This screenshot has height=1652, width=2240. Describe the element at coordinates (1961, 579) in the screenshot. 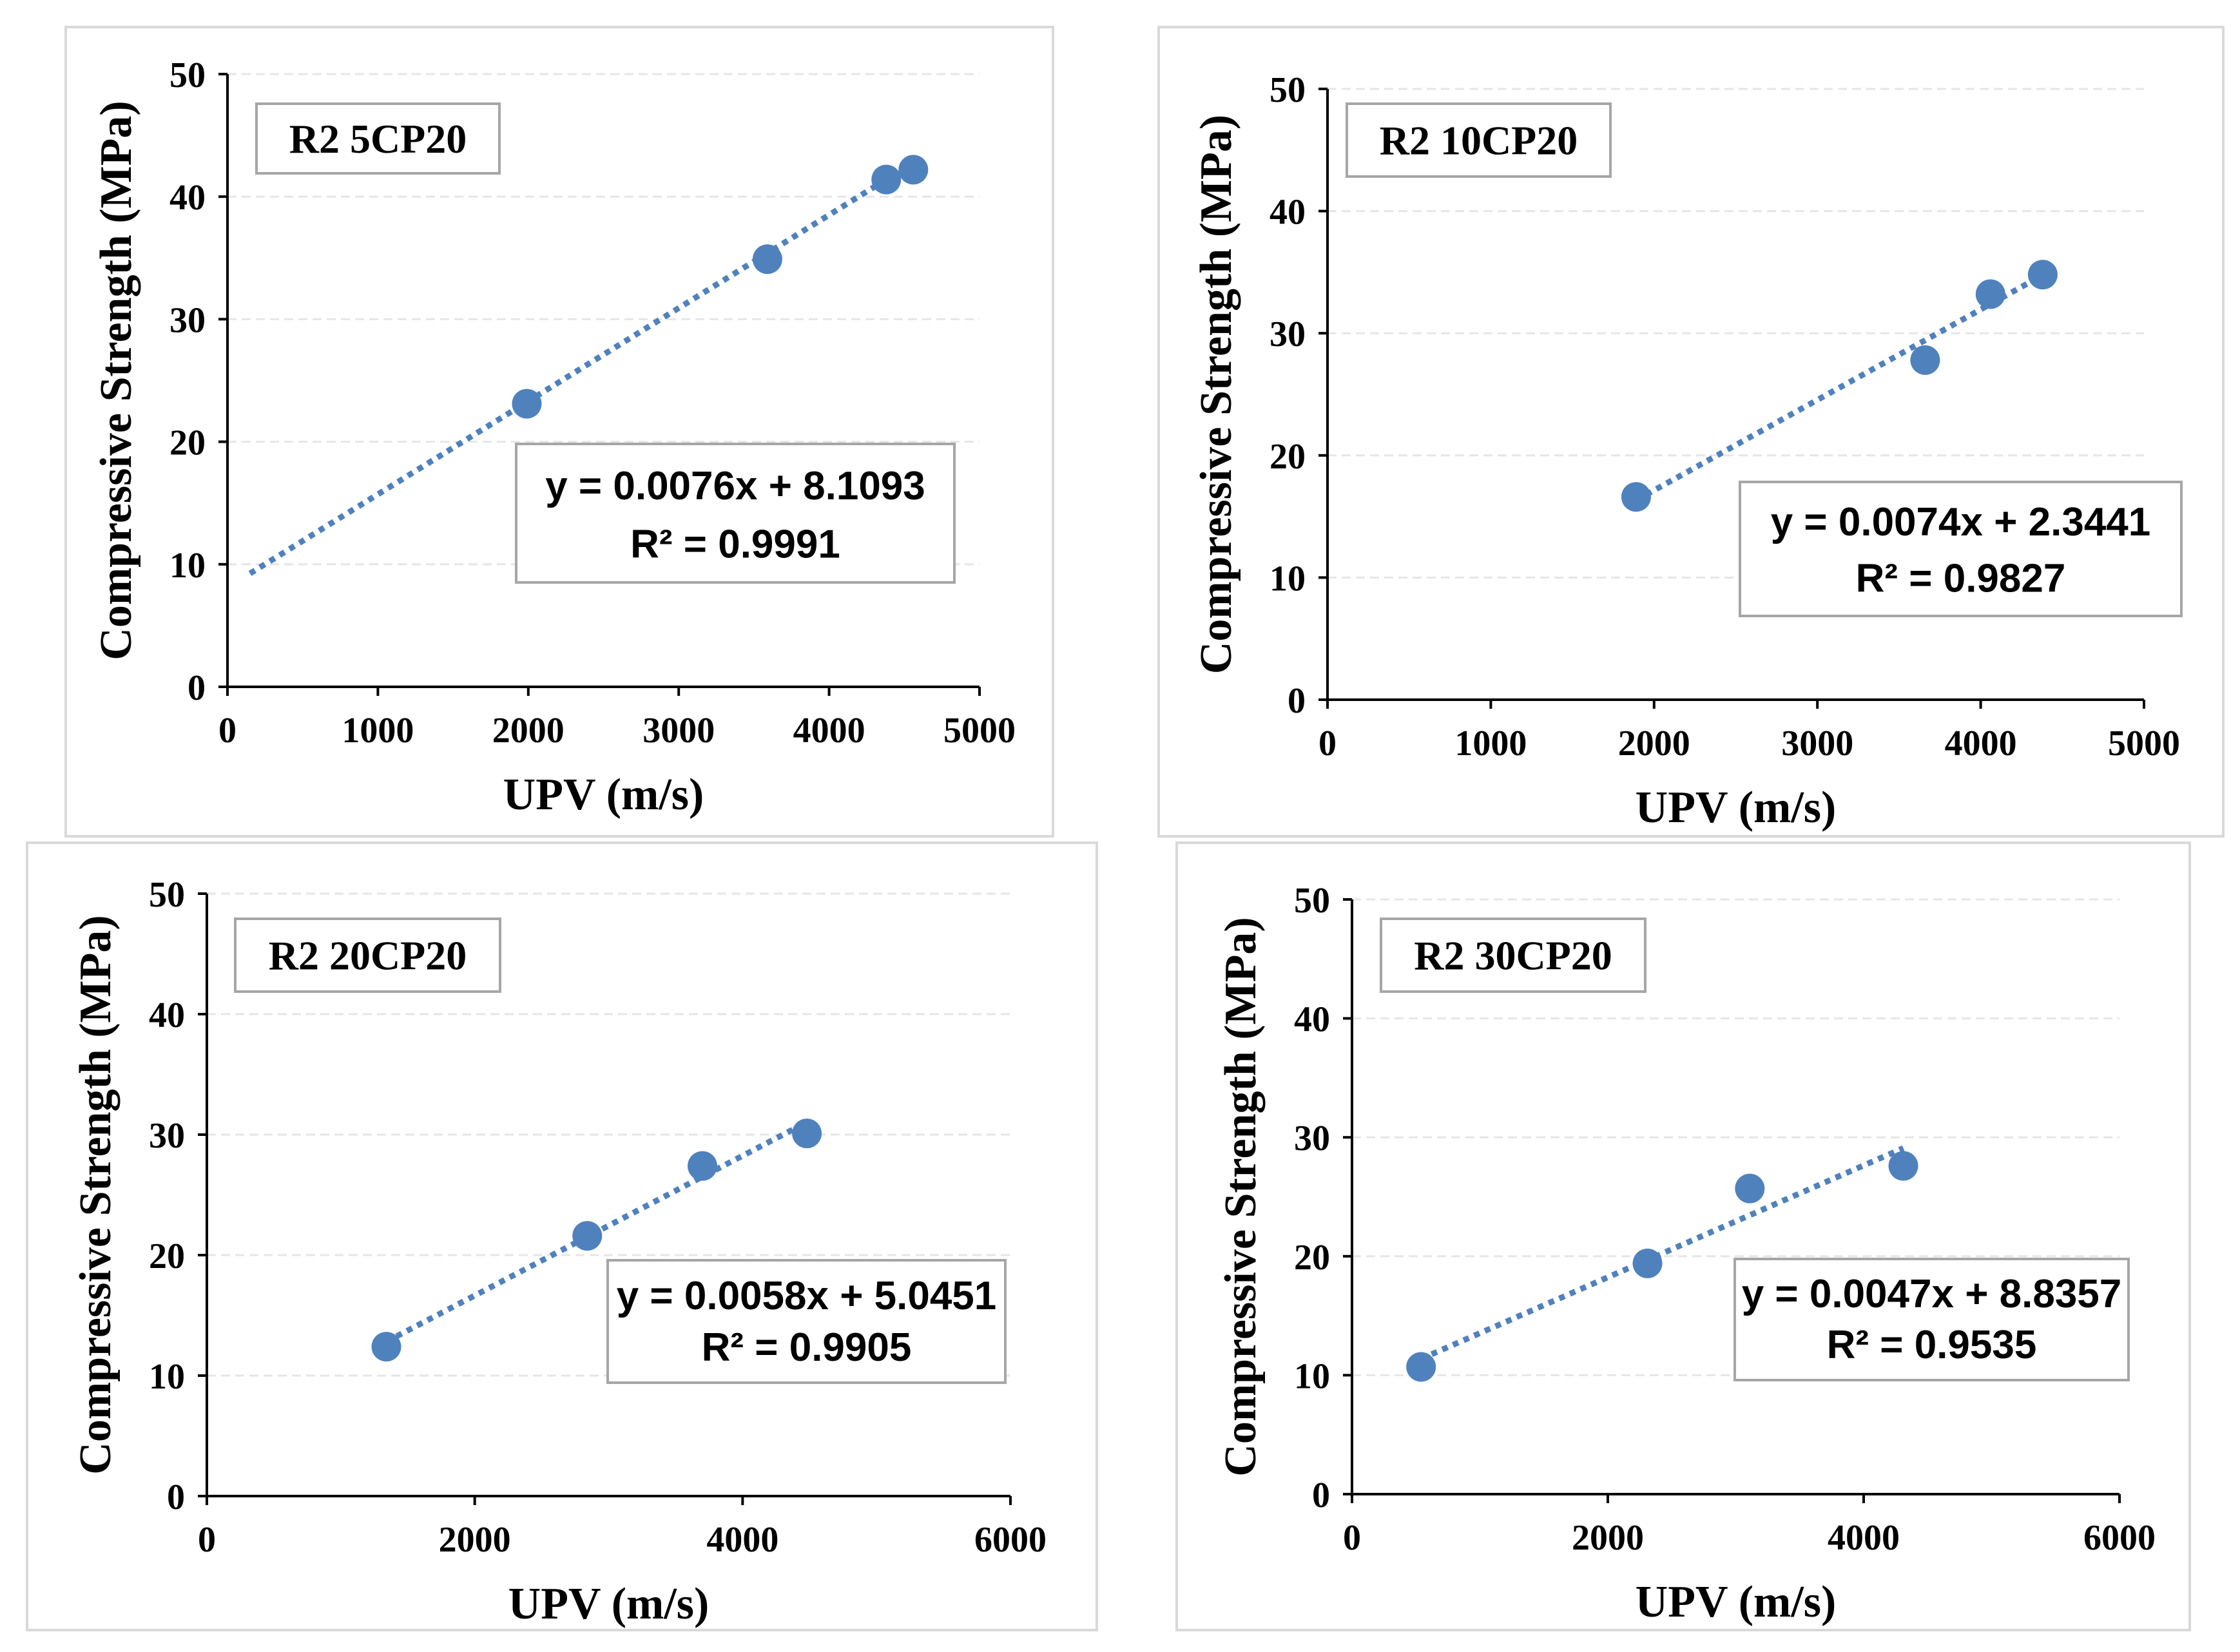

I see `r-squared-value: R² = 0.9827` at that location.